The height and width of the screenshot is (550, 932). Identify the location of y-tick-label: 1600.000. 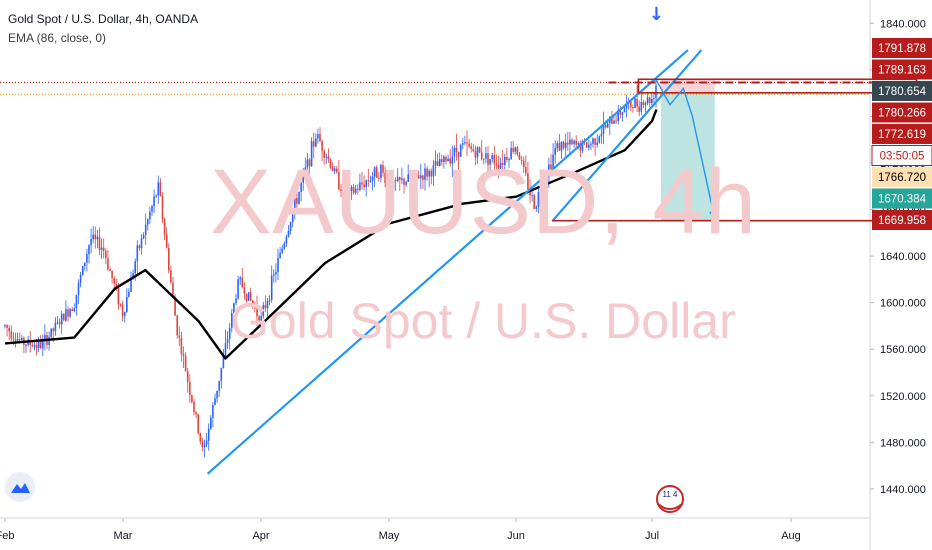
(903, 304).